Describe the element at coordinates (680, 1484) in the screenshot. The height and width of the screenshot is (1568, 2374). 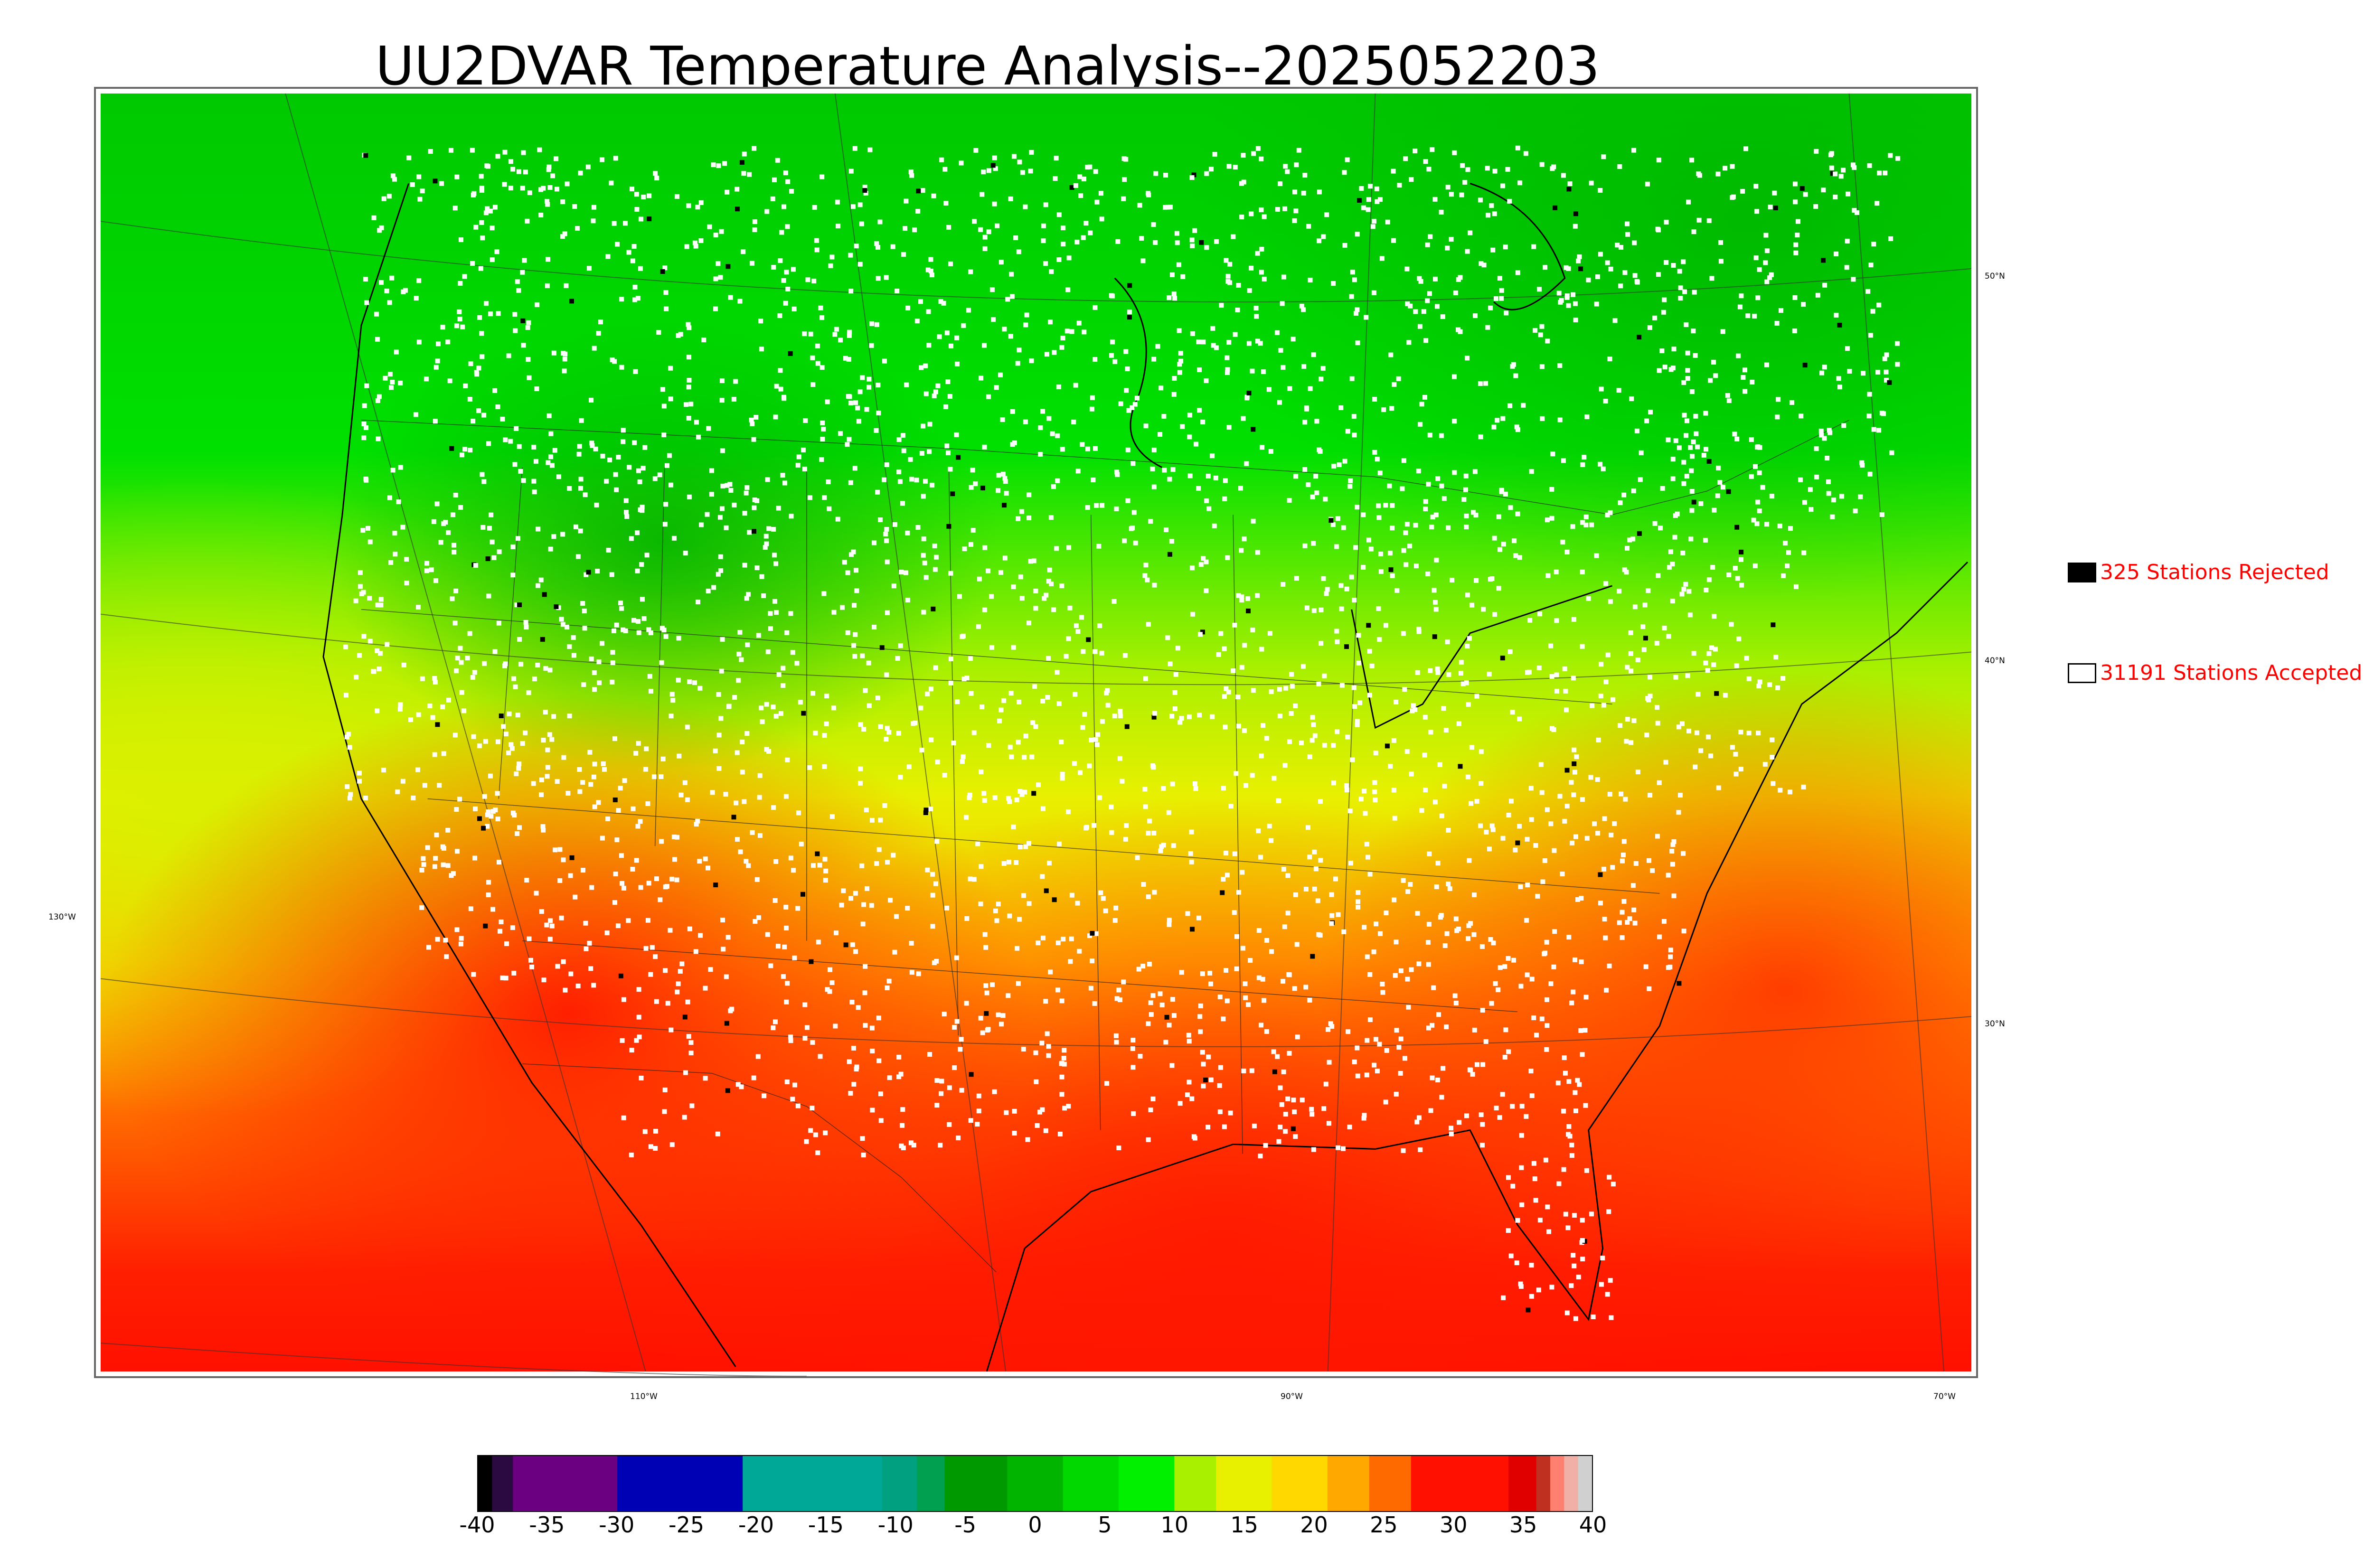
I see `colorbar-segment` at that location.